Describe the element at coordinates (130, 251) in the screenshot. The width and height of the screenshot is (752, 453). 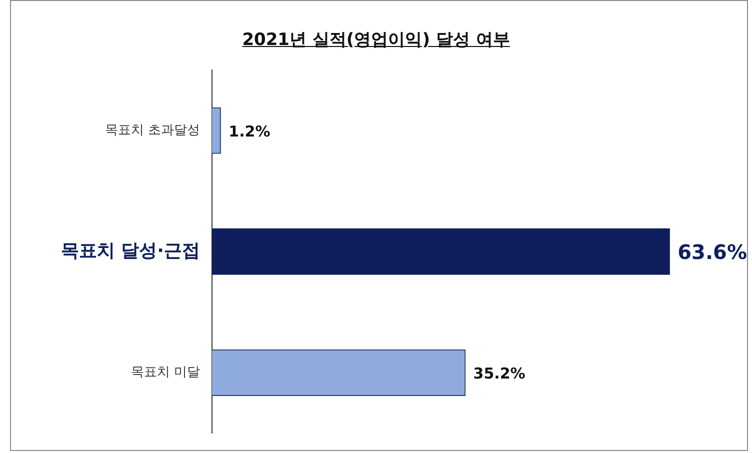
I see `y-tick-label: 목표치 달성·근접` at that location.